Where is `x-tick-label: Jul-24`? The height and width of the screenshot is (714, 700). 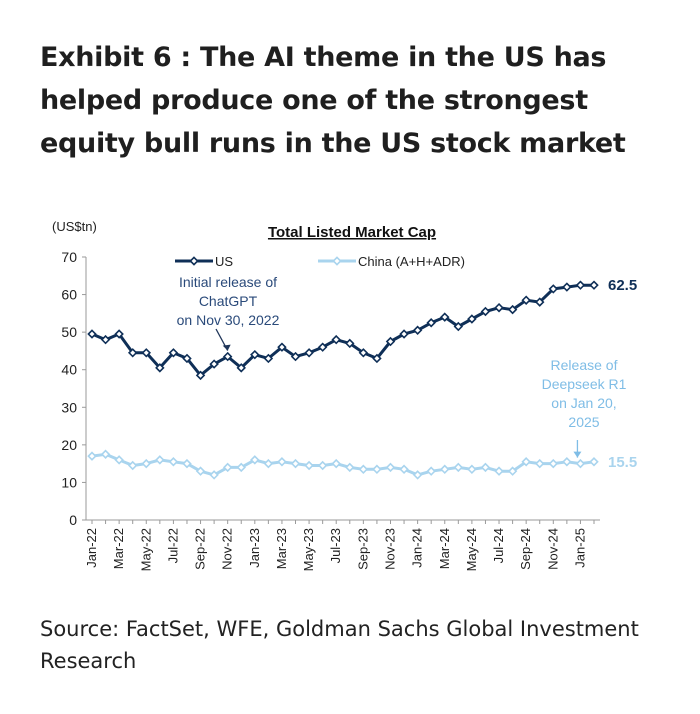 x-tick-label: Jul-24 is located at coordinates (498, 545).